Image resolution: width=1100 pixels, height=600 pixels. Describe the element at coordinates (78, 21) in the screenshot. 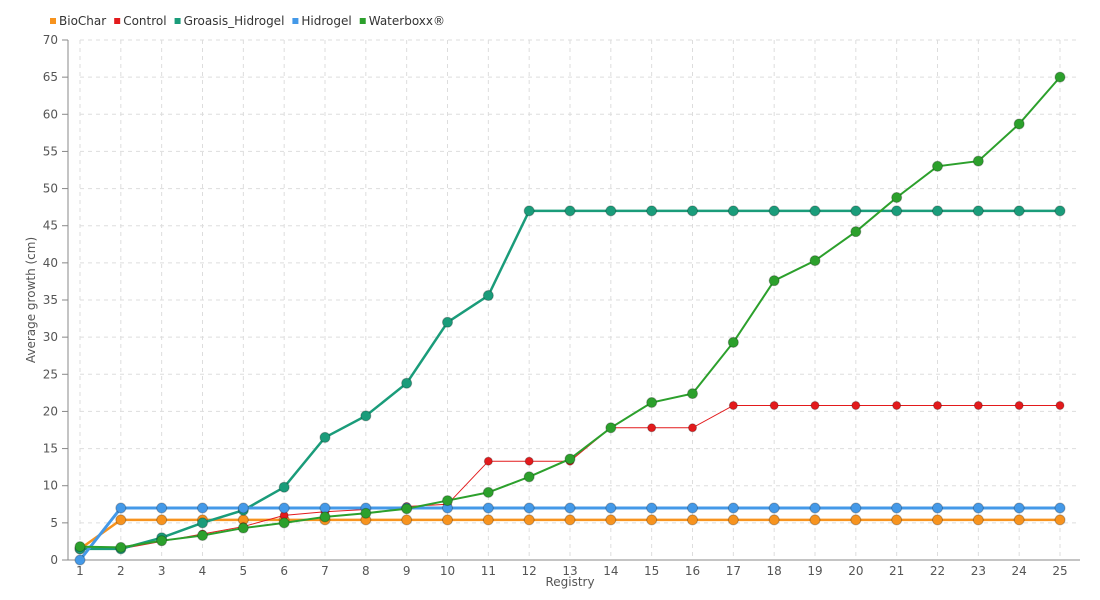

I see `legend-item: BioChar` at that location.